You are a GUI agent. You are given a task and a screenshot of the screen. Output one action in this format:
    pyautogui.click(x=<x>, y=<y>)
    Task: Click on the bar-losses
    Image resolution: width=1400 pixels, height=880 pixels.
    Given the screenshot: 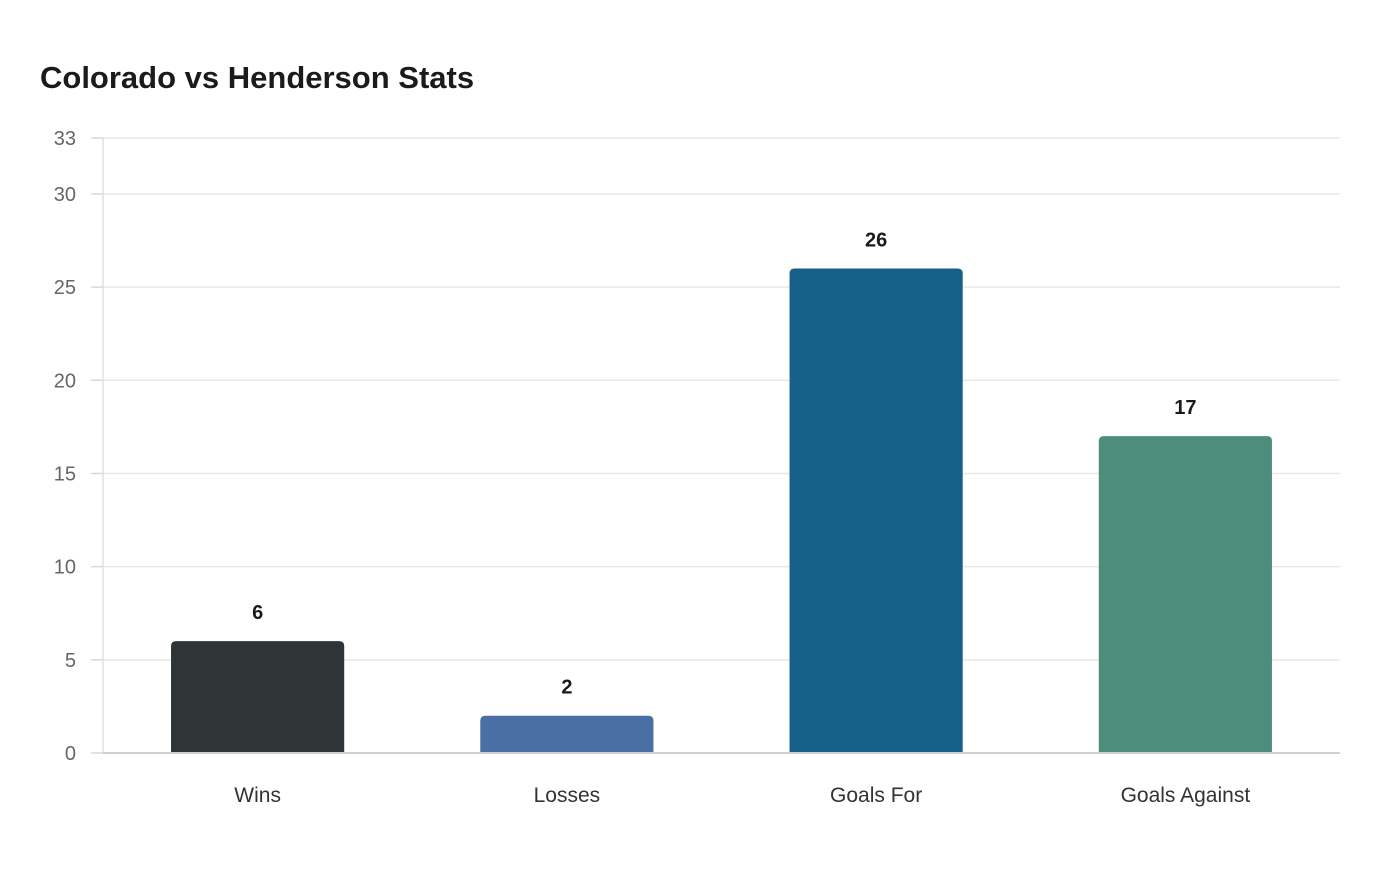 What is the action you would take?
    pyautogui.click(x=567, y=734)
    